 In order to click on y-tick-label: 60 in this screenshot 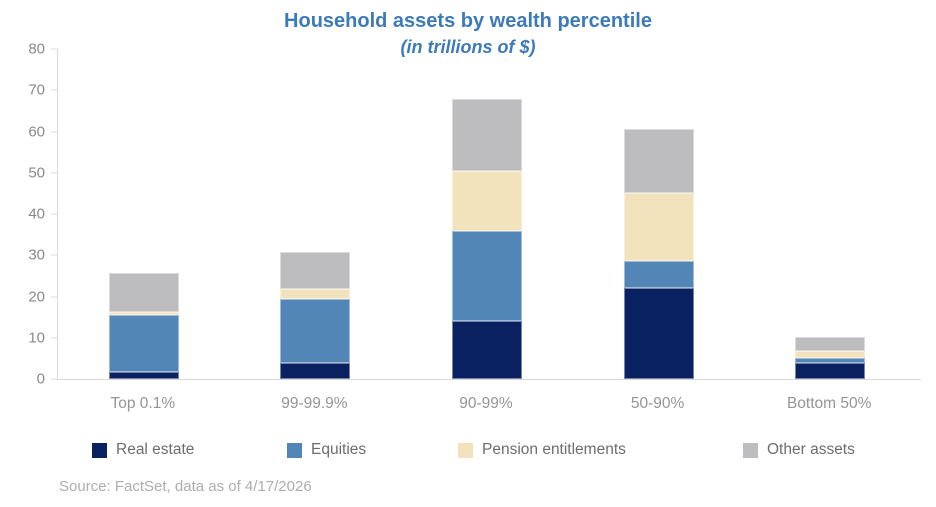, I will do `click(36, 131)`.